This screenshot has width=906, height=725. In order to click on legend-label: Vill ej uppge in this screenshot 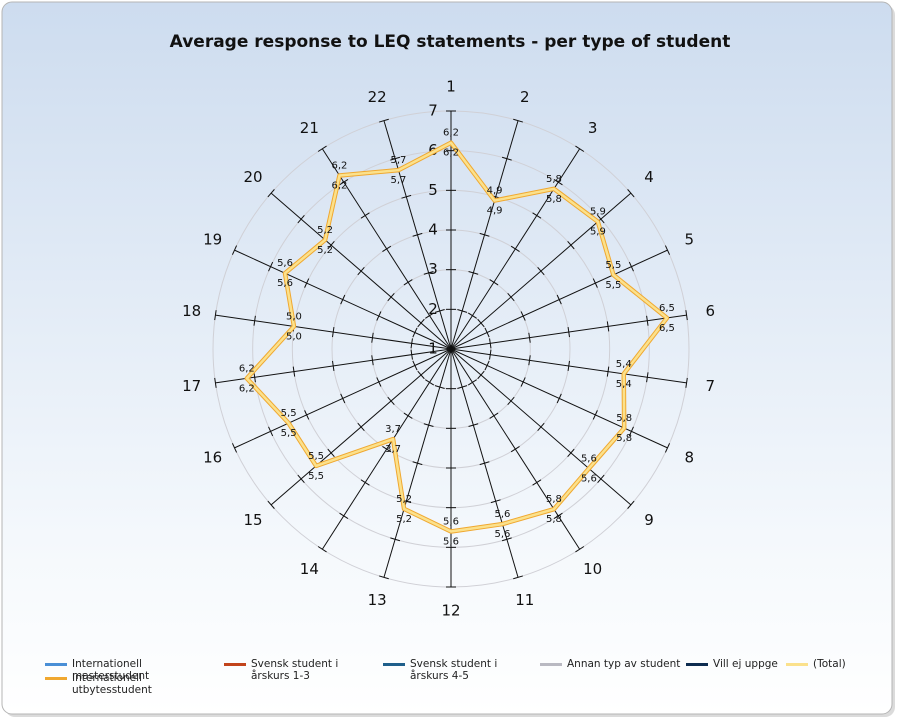, I will do `click(745, 664)`.